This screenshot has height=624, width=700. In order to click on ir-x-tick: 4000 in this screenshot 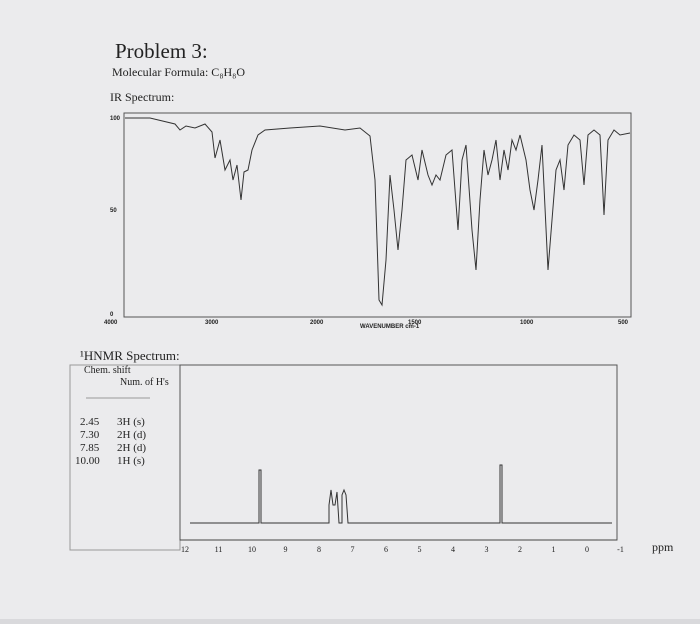, I will do `click(111, 323)`.